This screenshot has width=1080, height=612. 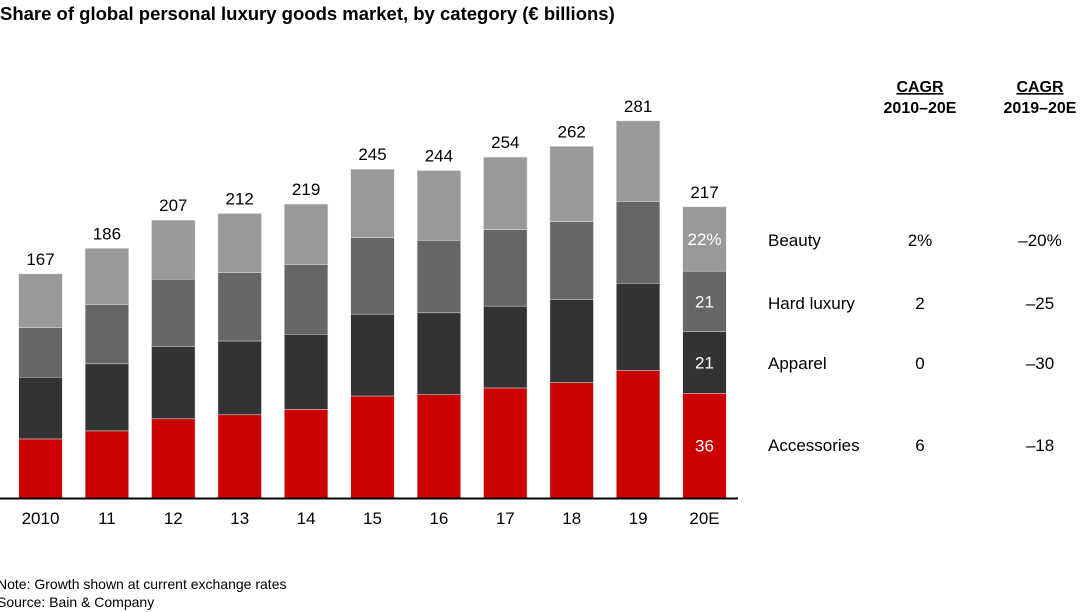 I want to click on x-tick-label: 20E, so click(x=704, y=518).